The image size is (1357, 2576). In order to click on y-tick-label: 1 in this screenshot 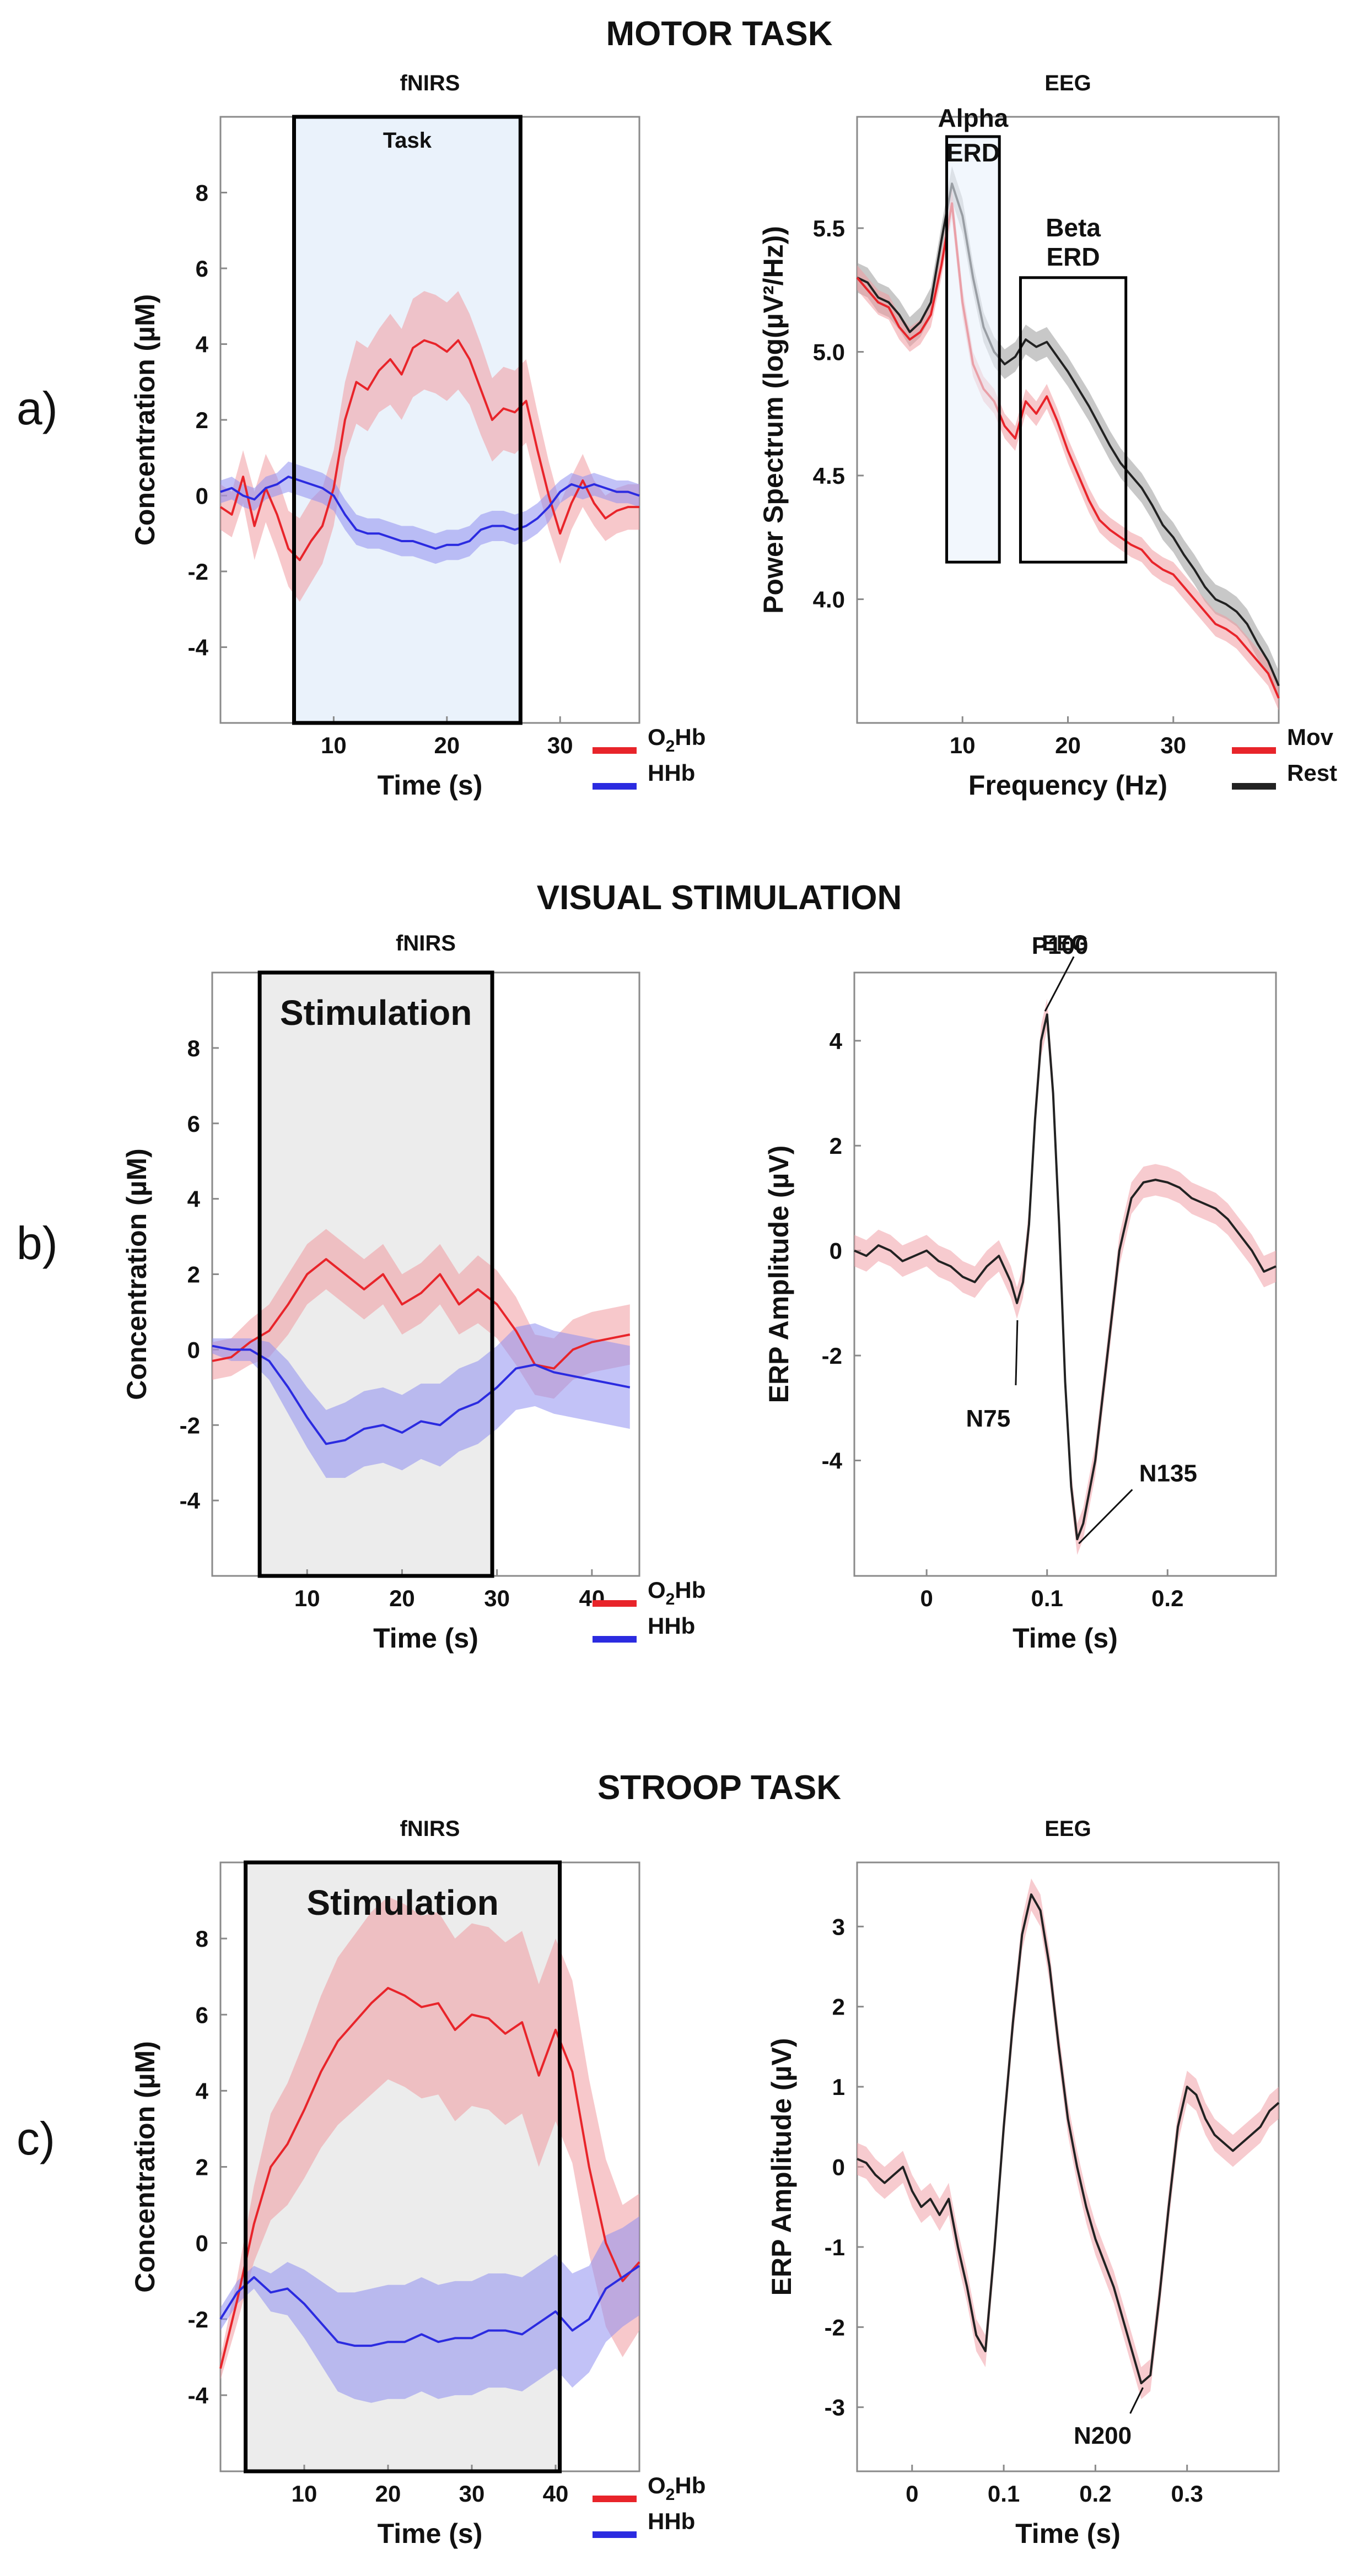, I will do `click(838, 2087)`.